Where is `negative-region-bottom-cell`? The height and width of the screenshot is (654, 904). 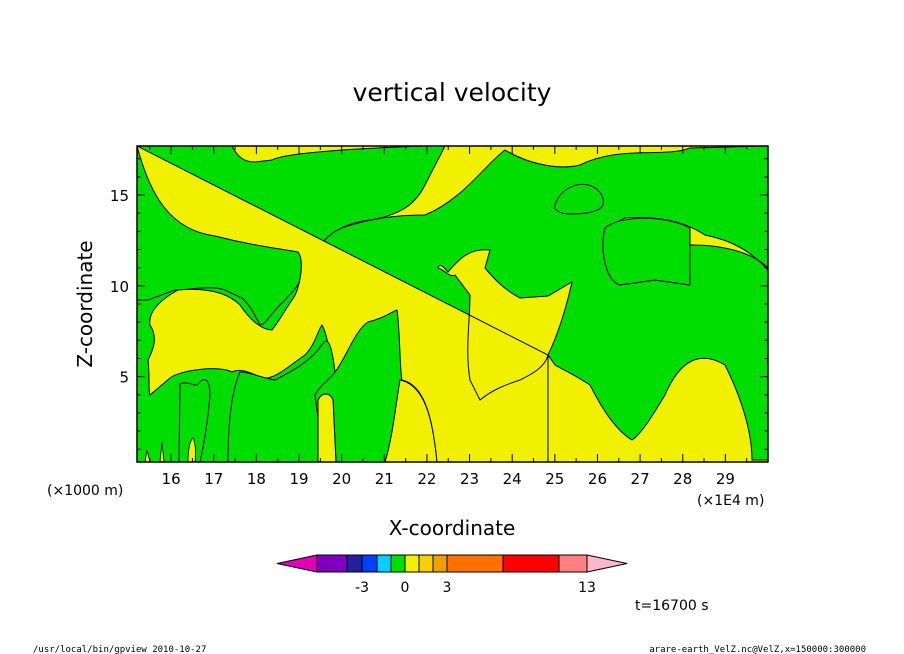
negative-region-bottom-cell is located at coordinates (194, 420).